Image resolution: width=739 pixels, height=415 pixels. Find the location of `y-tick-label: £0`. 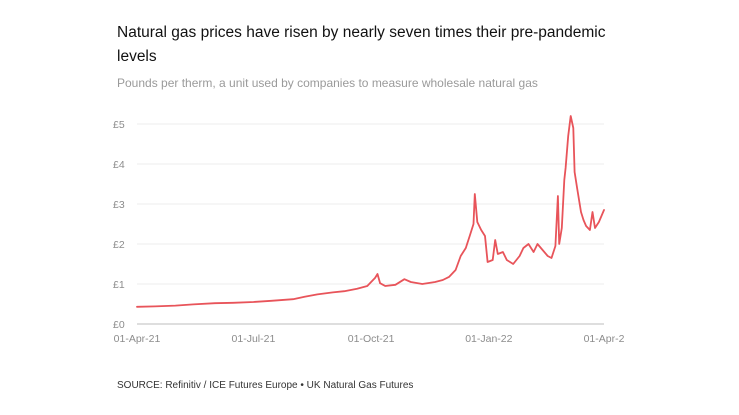

y-tick-label: £0 is located at coordinates (119, 325).